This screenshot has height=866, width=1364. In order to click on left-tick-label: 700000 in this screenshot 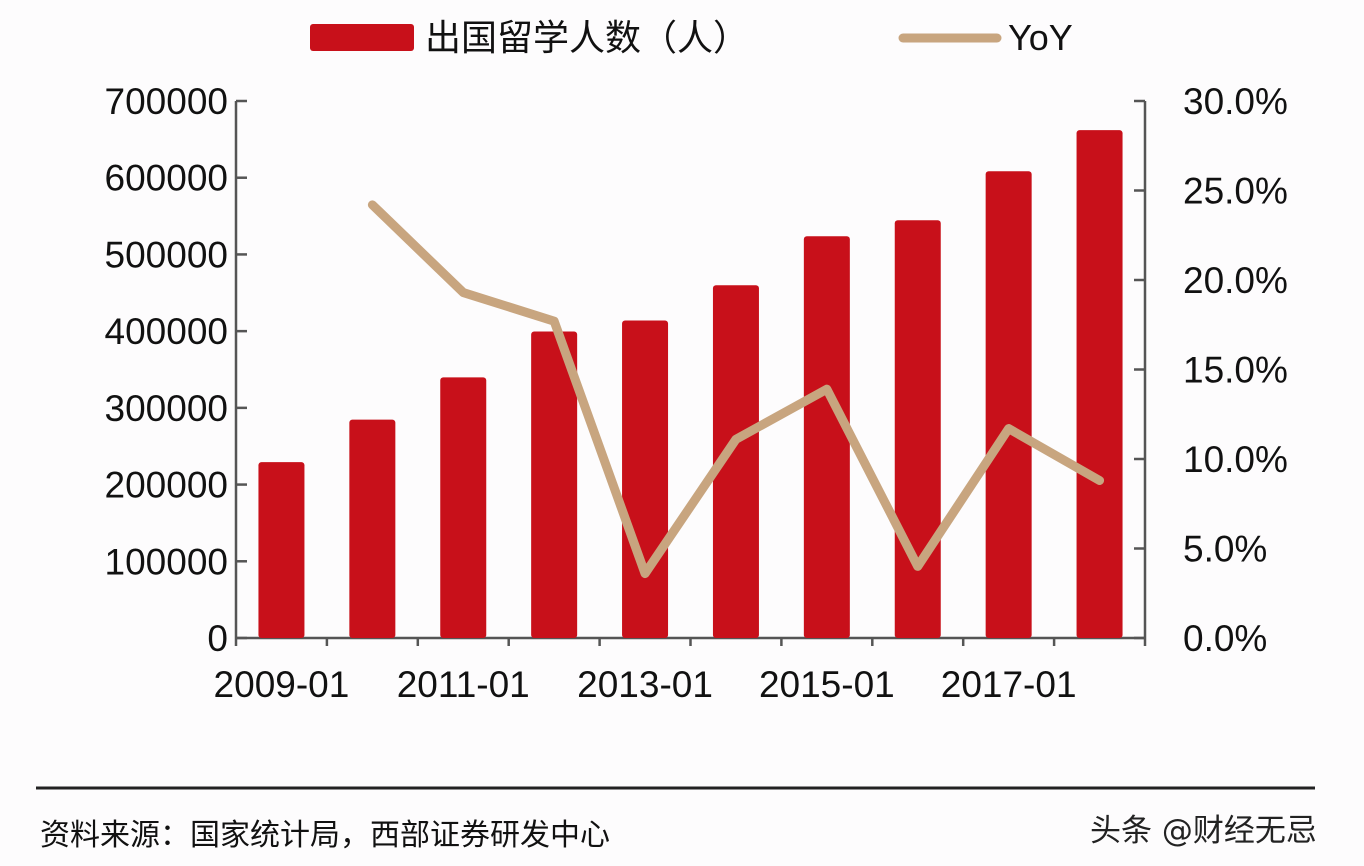, I will do `click(166, 101)`.